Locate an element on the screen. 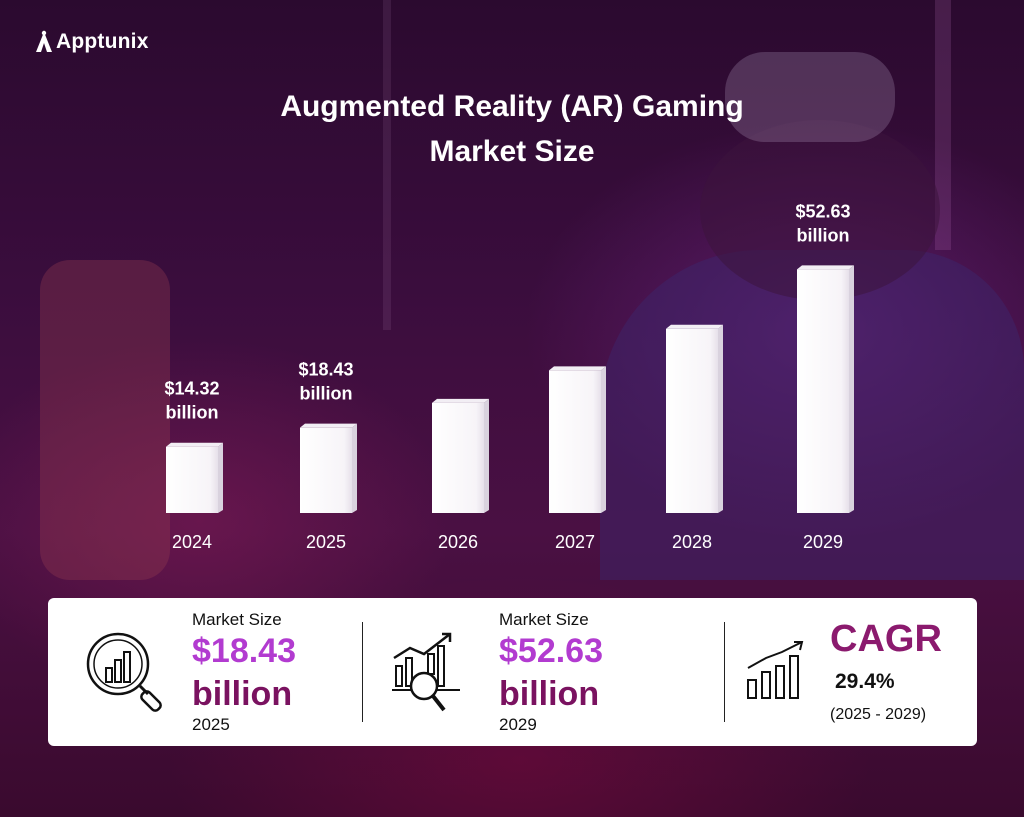 This screenshot has width=1024, height=817. bar-face-2024 is located at coordinates (192, 479).